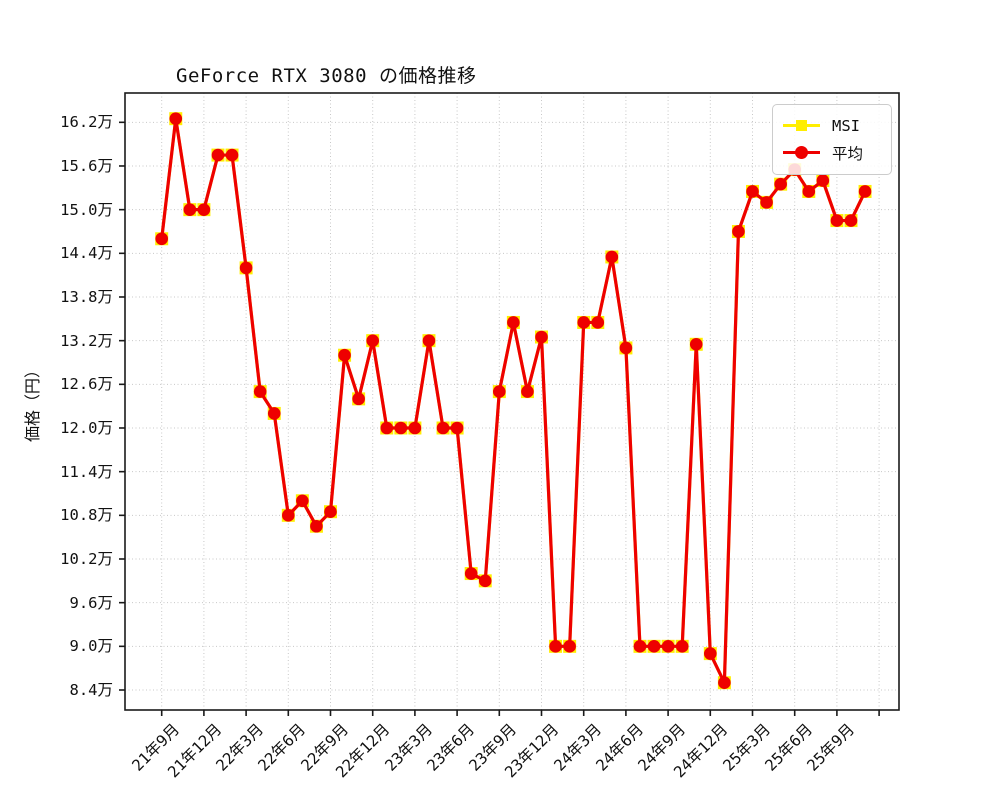  What do you see at coordinates (86, 296) in the screenshot?
I see `y-tick-label: 13.8万` at bounding box center [86, 296].